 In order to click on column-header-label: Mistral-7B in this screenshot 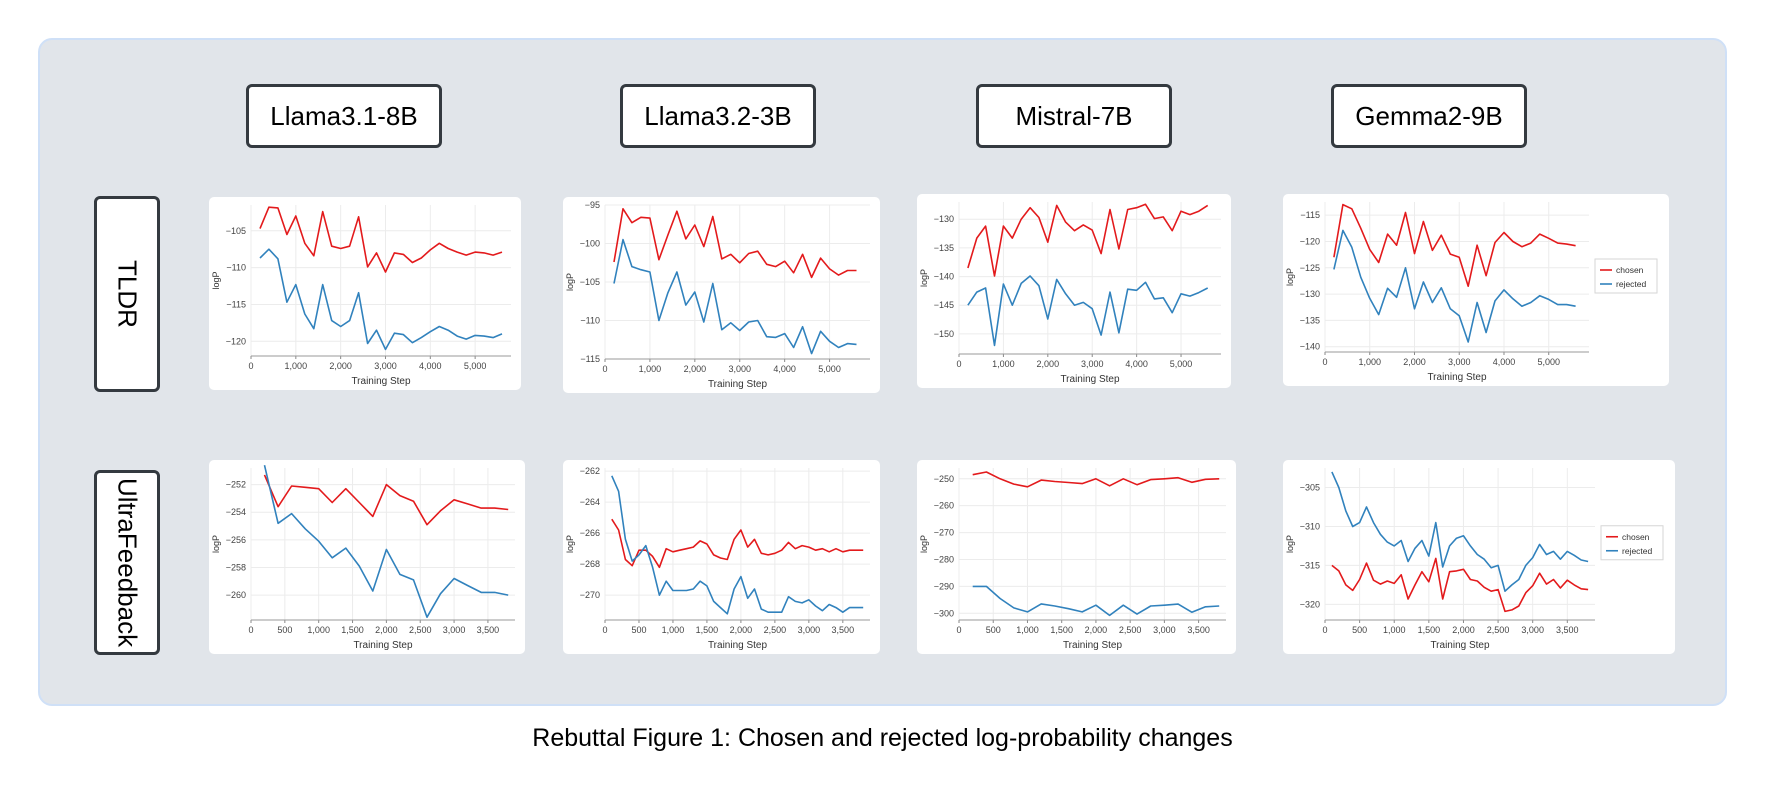, I will do `click(1074, 115)`.